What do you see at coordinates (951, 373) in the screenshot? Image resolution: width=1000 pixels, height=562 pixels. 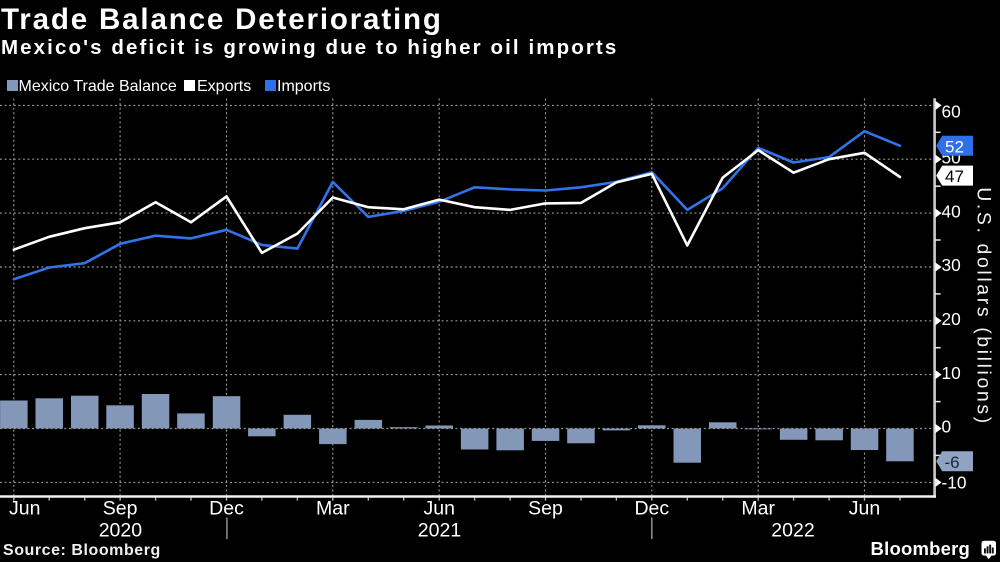 I see `svg-text: 10` at bounding box center [951, 373].